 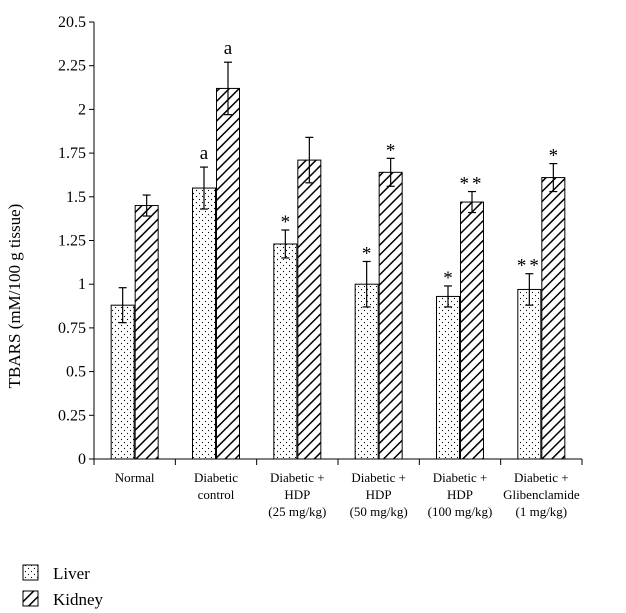 What do you see at coordinates (82, 109) in the screenshot?
I see `y-tick-label: 2` at bounding box center [82, 109].